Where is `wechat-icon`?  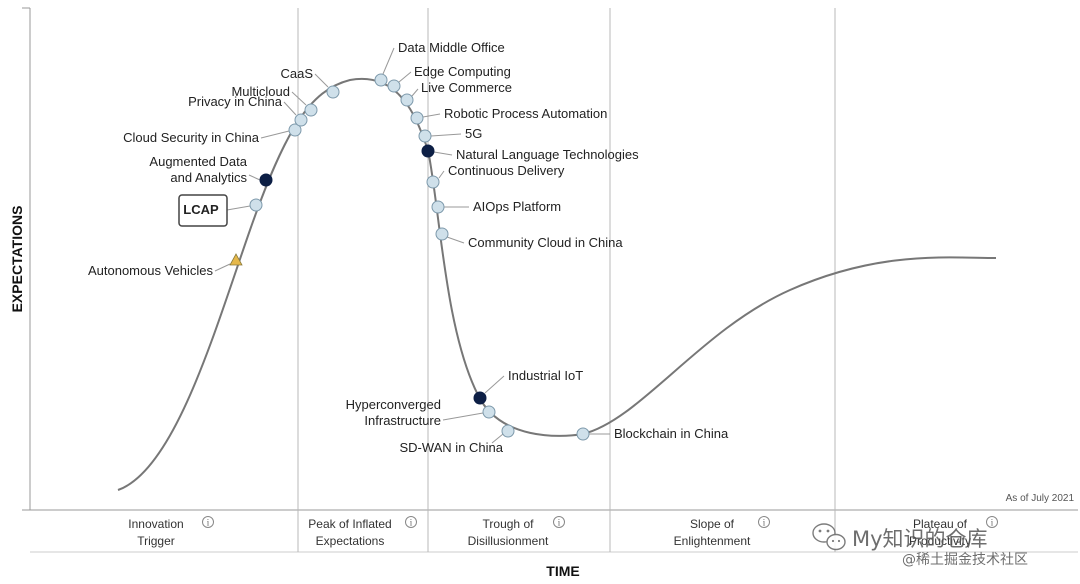 wechat-icon is located at coordinates (829, 537).